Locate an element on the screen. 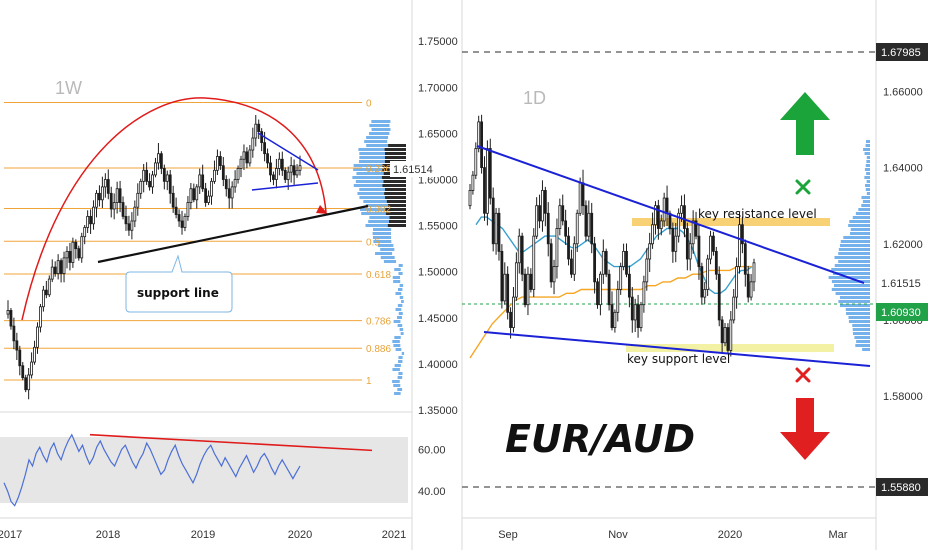  rounding-top-arc is located at coordinates (174, 209).